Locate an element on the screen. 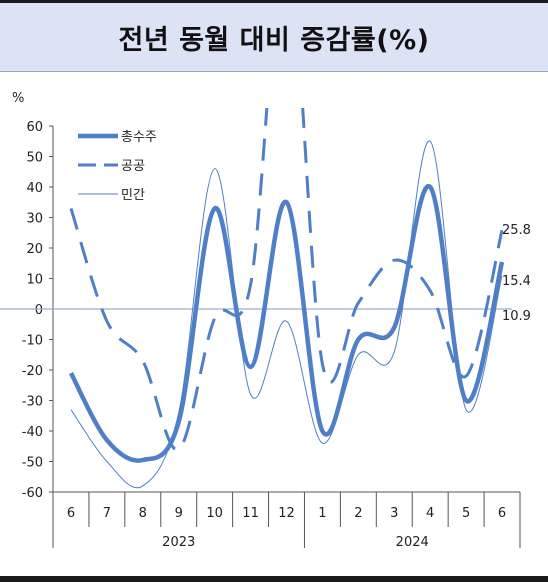 This screenshot has height=582, width=548. bottom-border is located at coordinates (274, 579).